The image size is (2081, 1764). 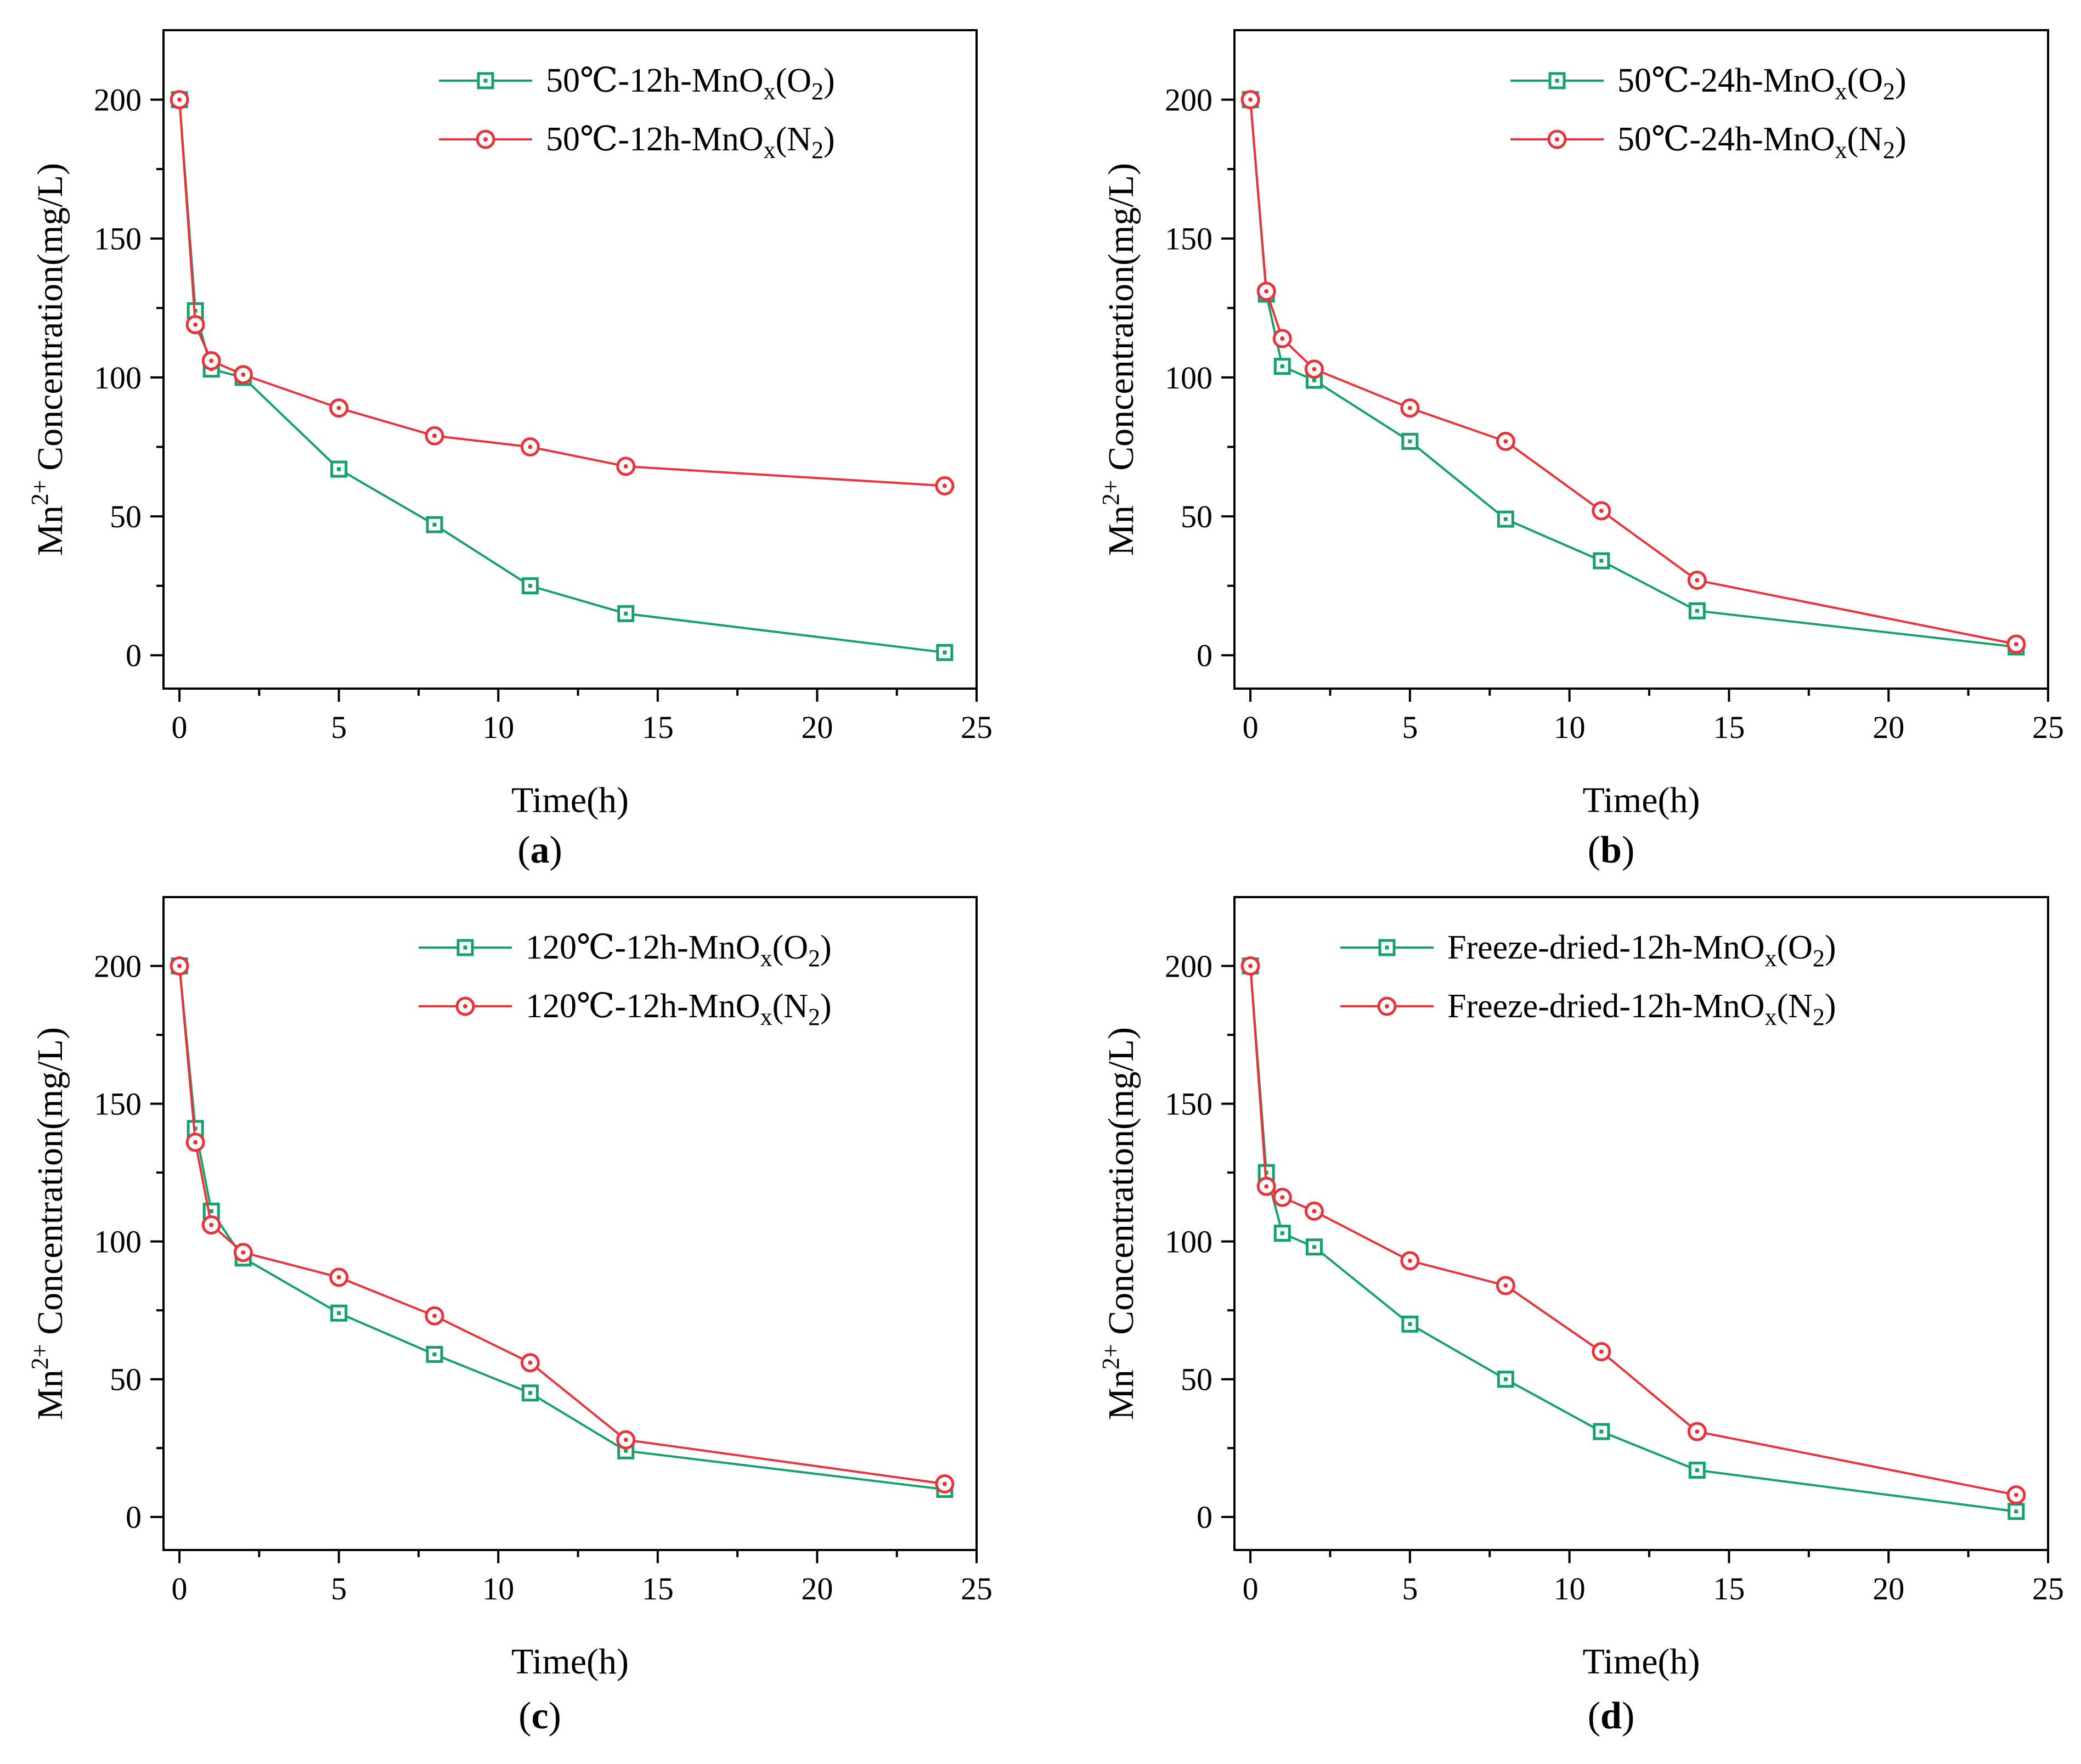 What do you see at coordinates (1570, 1589) in the screenshot?
I see `x-tick-label: 10` at bounding box center [1570, 1589].